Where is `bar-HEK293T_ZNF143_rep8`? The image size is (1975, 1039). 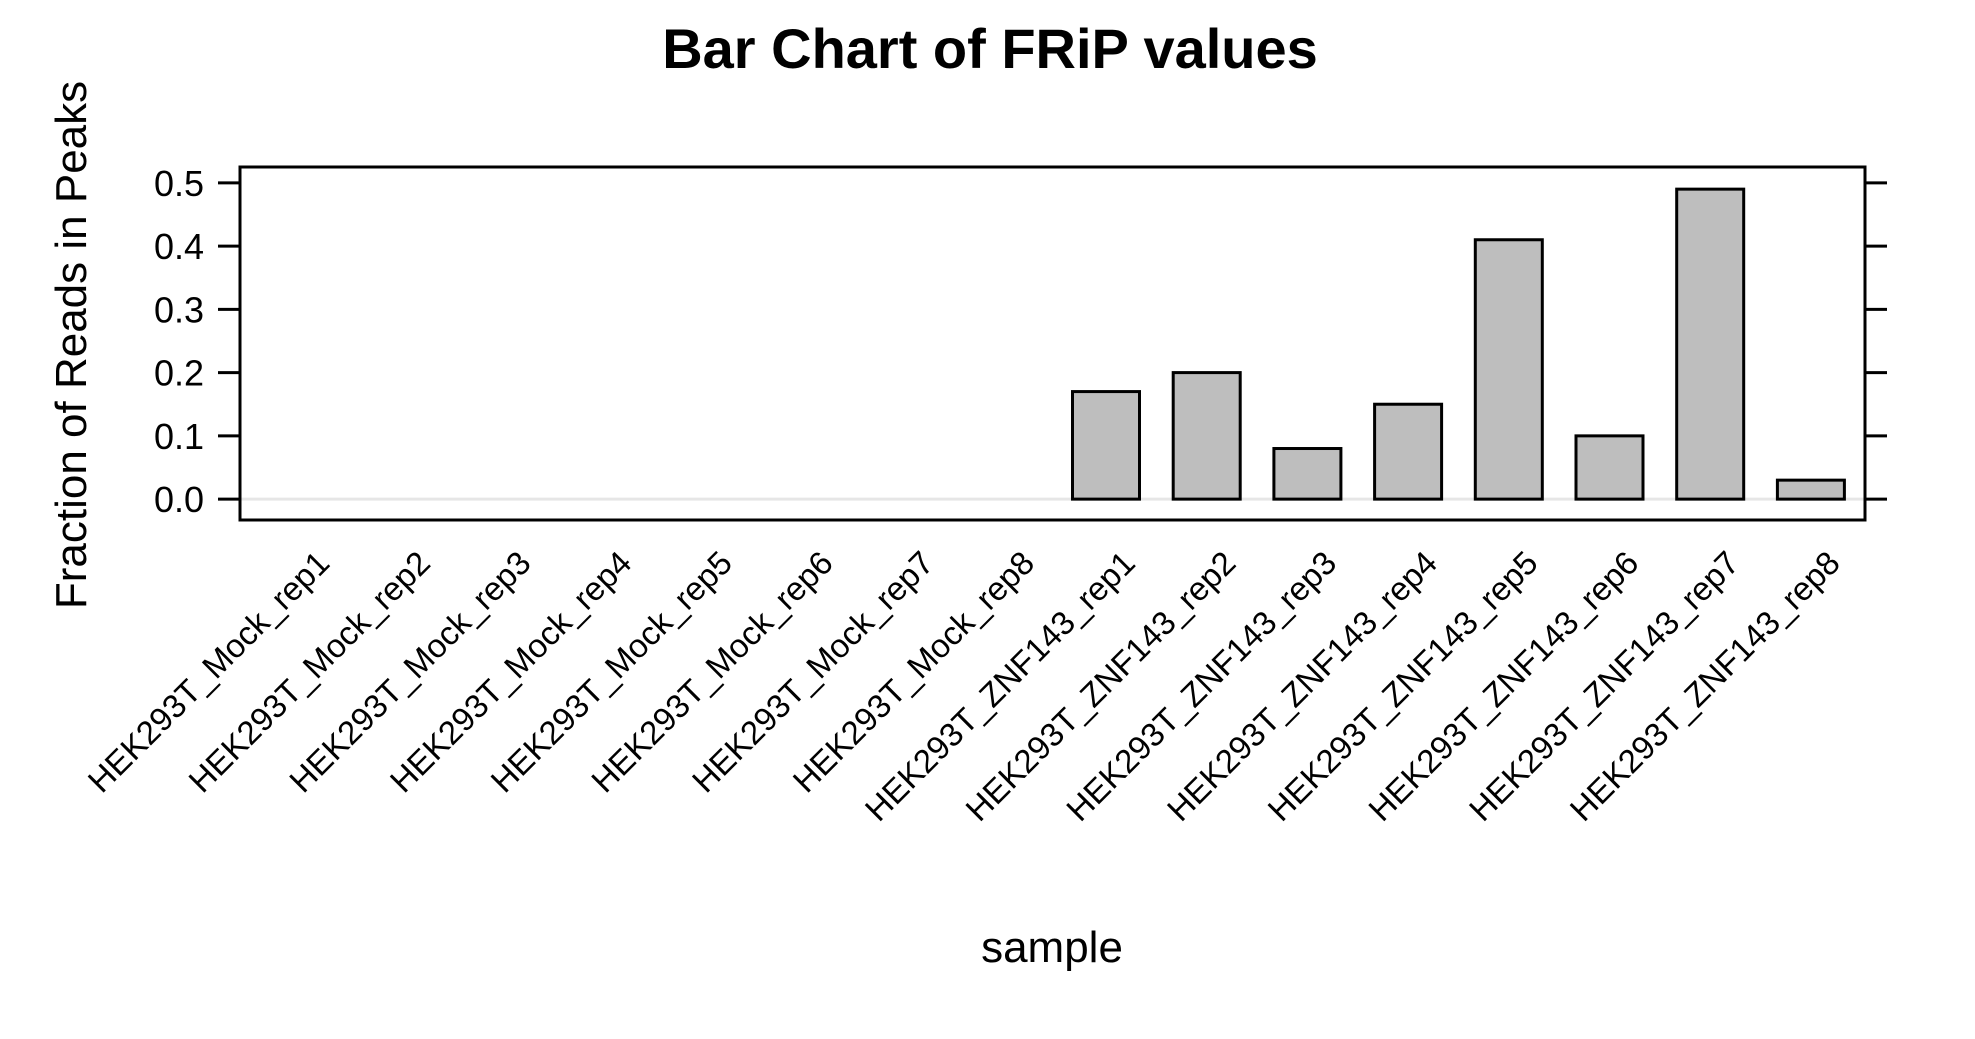
bar-HEK293T_ZNF143_rep8 is located at coordinates (1810, 489).